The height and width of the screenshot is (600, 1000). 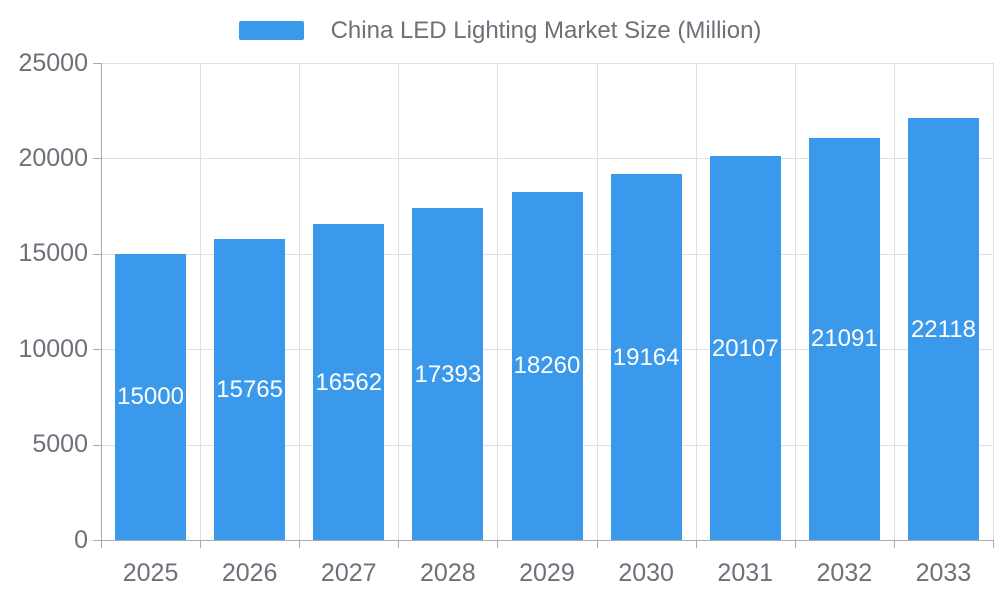 What do you see at coordinates (546, 540) in the screenshot?
I see `x-axis-line` at bounding box center [546, 540].